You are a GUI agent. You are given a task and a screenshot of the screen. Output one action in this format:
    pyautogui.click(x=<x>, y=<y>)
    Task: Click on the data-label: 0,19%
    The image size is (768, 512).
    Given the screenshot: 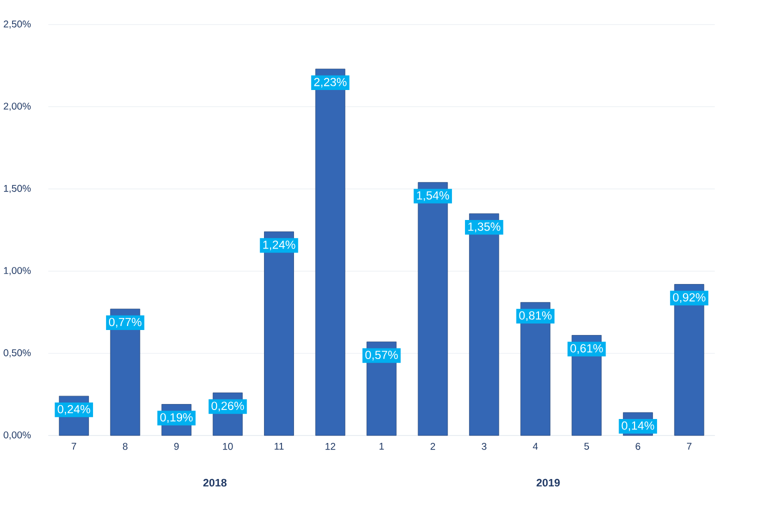 What is the action you would take?
    pyautogui.click(x=176, y=418)
    